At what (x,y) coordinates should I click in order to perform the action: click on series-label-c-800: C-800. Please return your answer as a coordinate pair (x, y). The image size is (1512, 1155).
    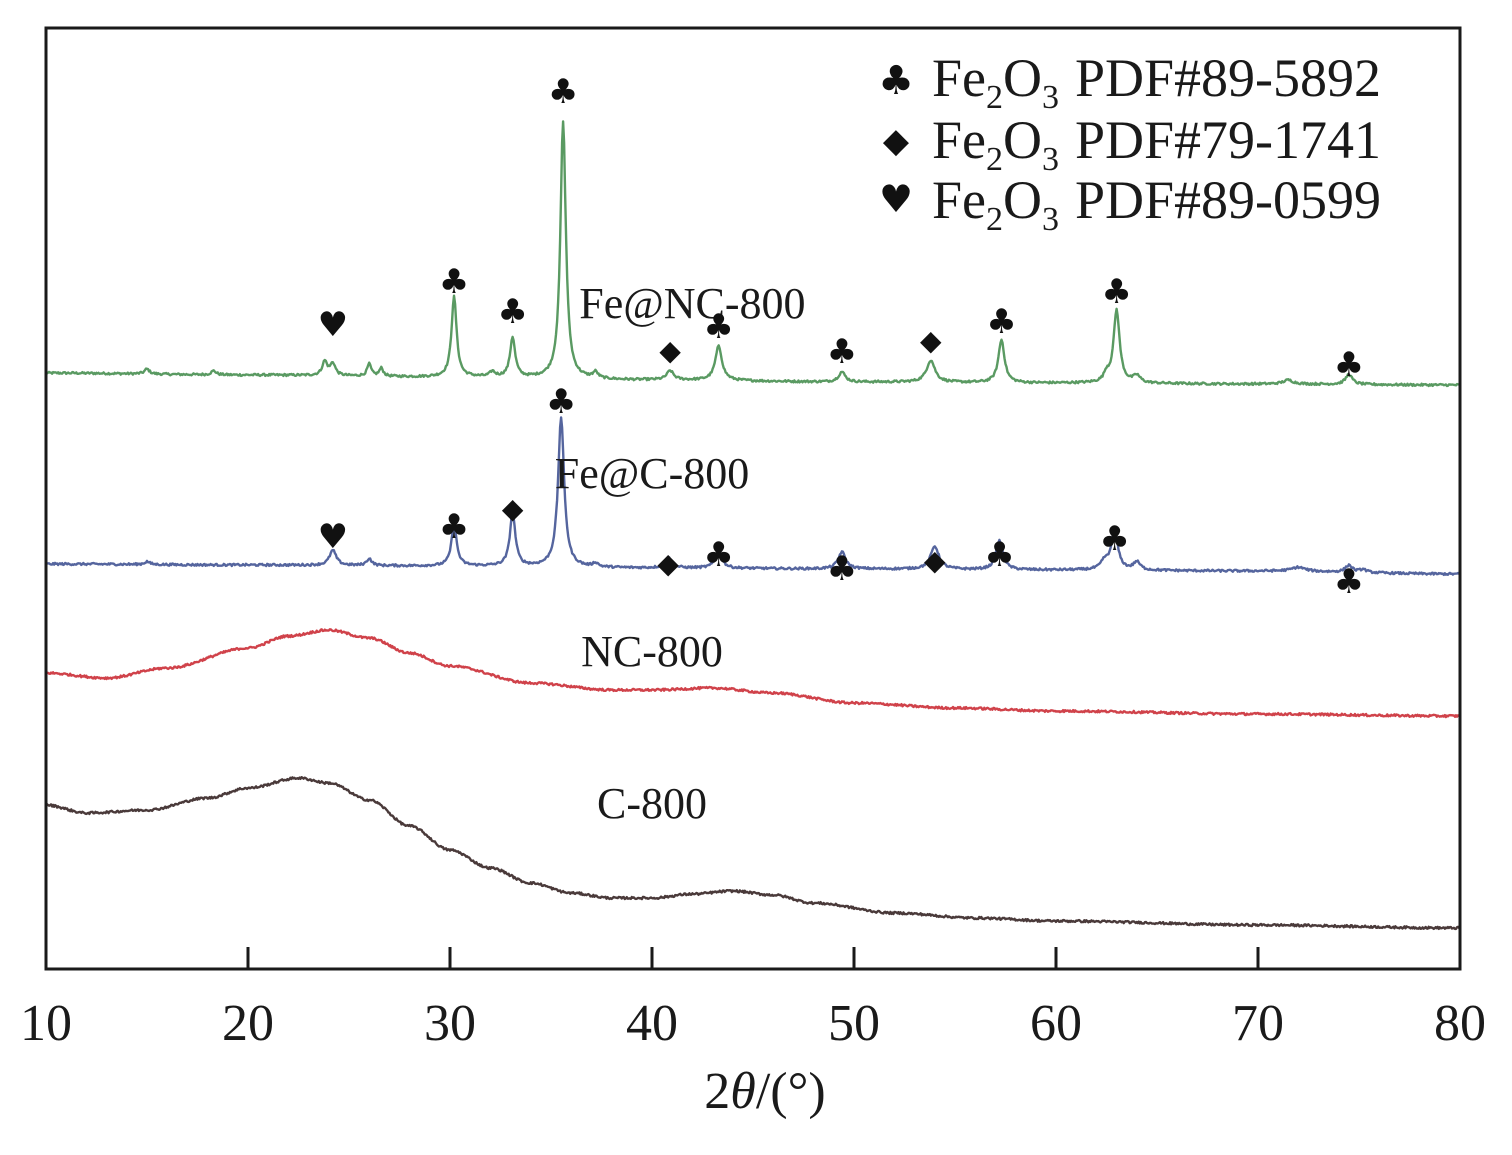
    Looking at the image, I should click on (652, 803).